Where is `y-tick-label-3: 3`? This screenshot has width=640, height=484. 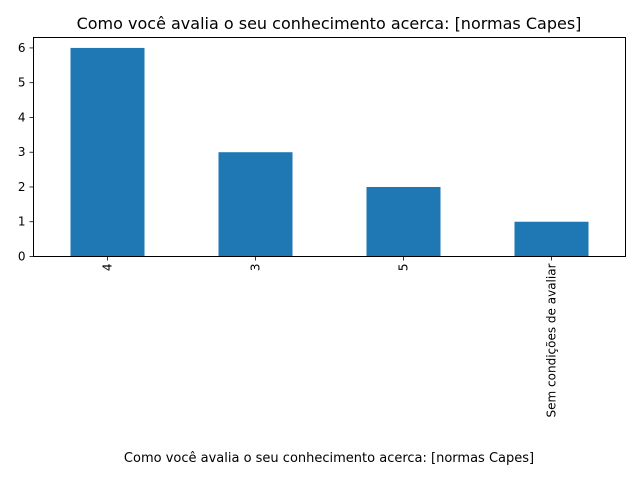 y-tick-label-3: 3 is located at coordinates (22, 152).